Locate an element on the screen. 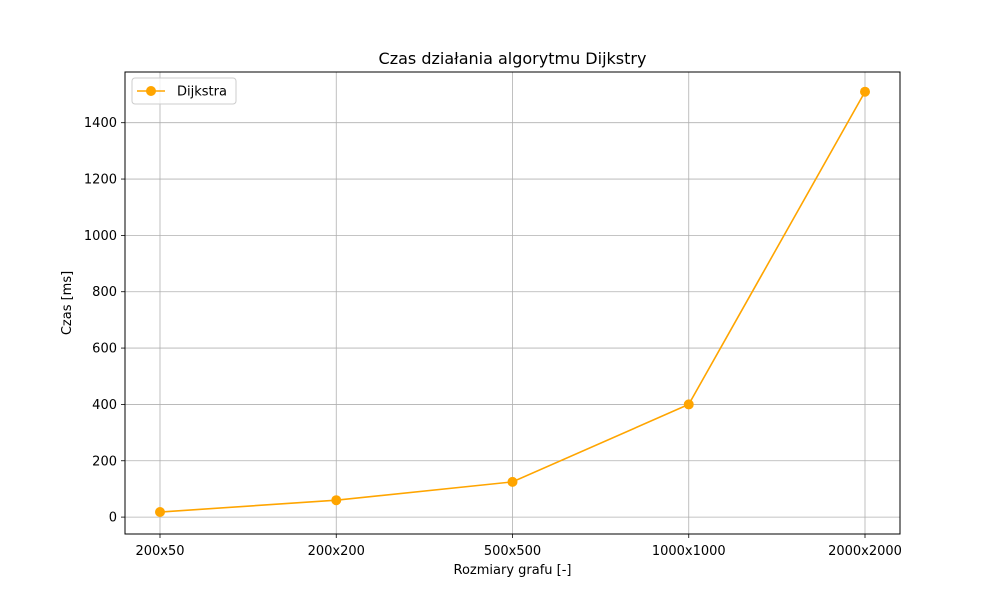 This screenshot has height=600, width=1000. legend: Dijkstra is located at coordinates (184, 91).